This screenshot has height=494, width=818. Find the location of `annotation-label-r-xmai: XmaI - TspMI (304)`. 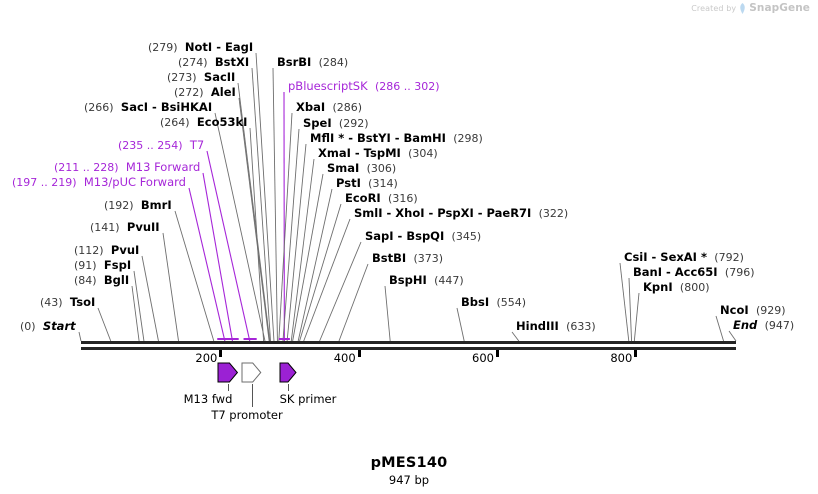

annotation-label-r-xmai: XmaI - TspMI (304) is located at coordinates (378, 153).